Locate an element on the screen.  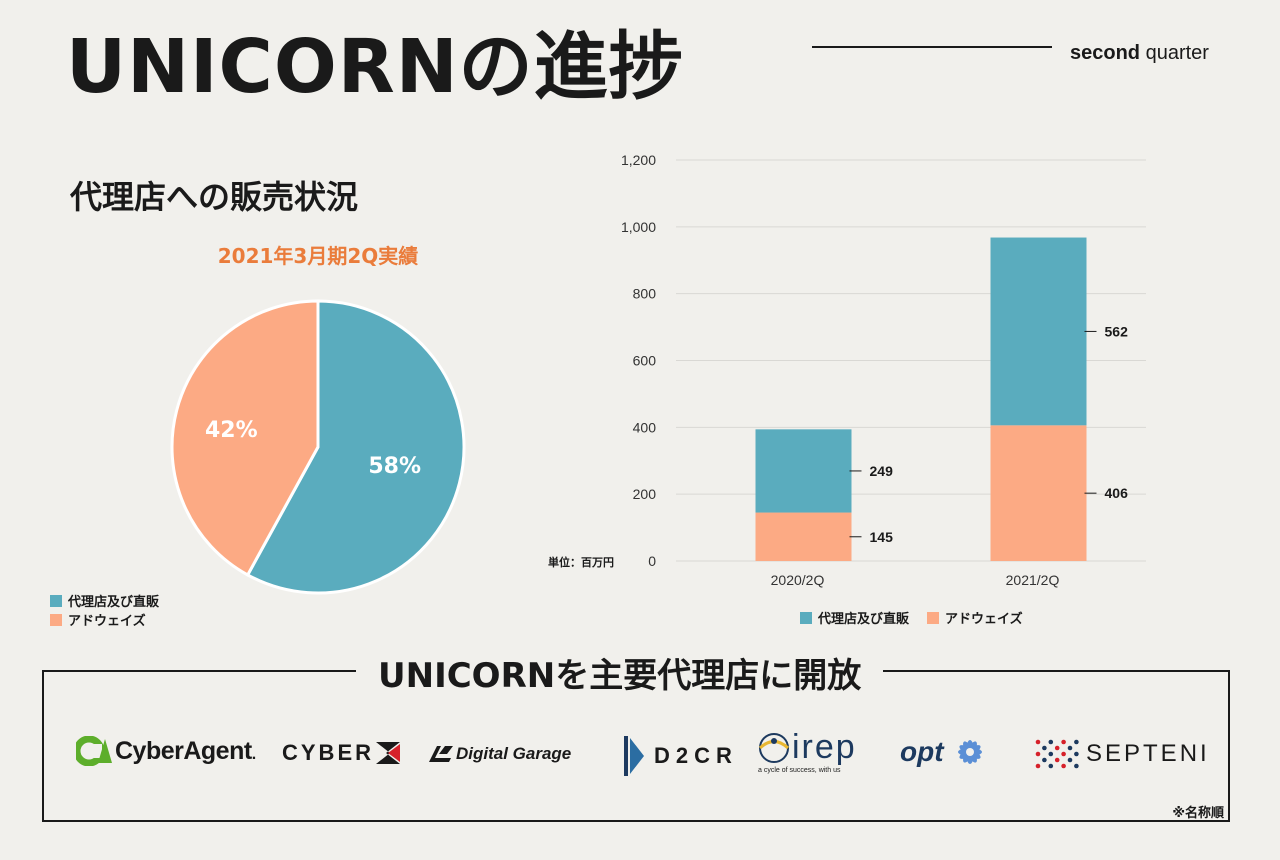
partners-note: ※名称順 is located at coordinates (1198, 813).